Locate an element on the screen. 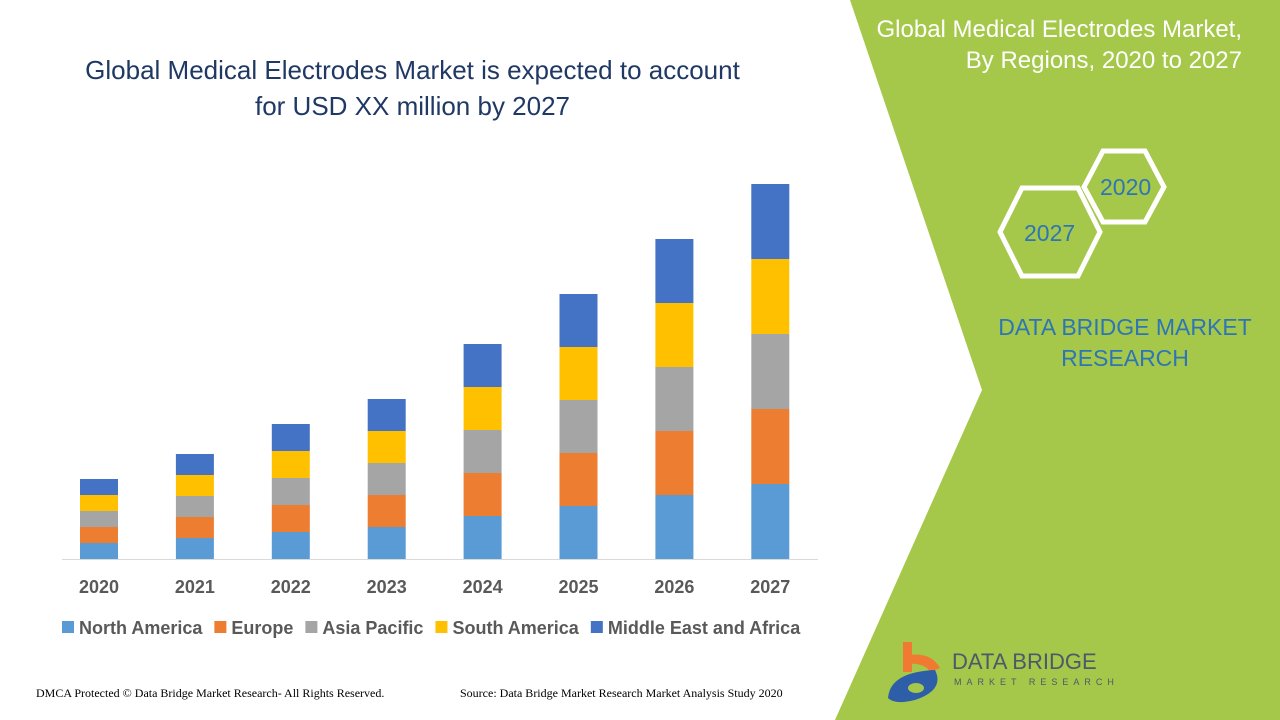 This screenshot has width=1280, height=720. bar-segment-2024-south-america is located at coordinates (482, 408).